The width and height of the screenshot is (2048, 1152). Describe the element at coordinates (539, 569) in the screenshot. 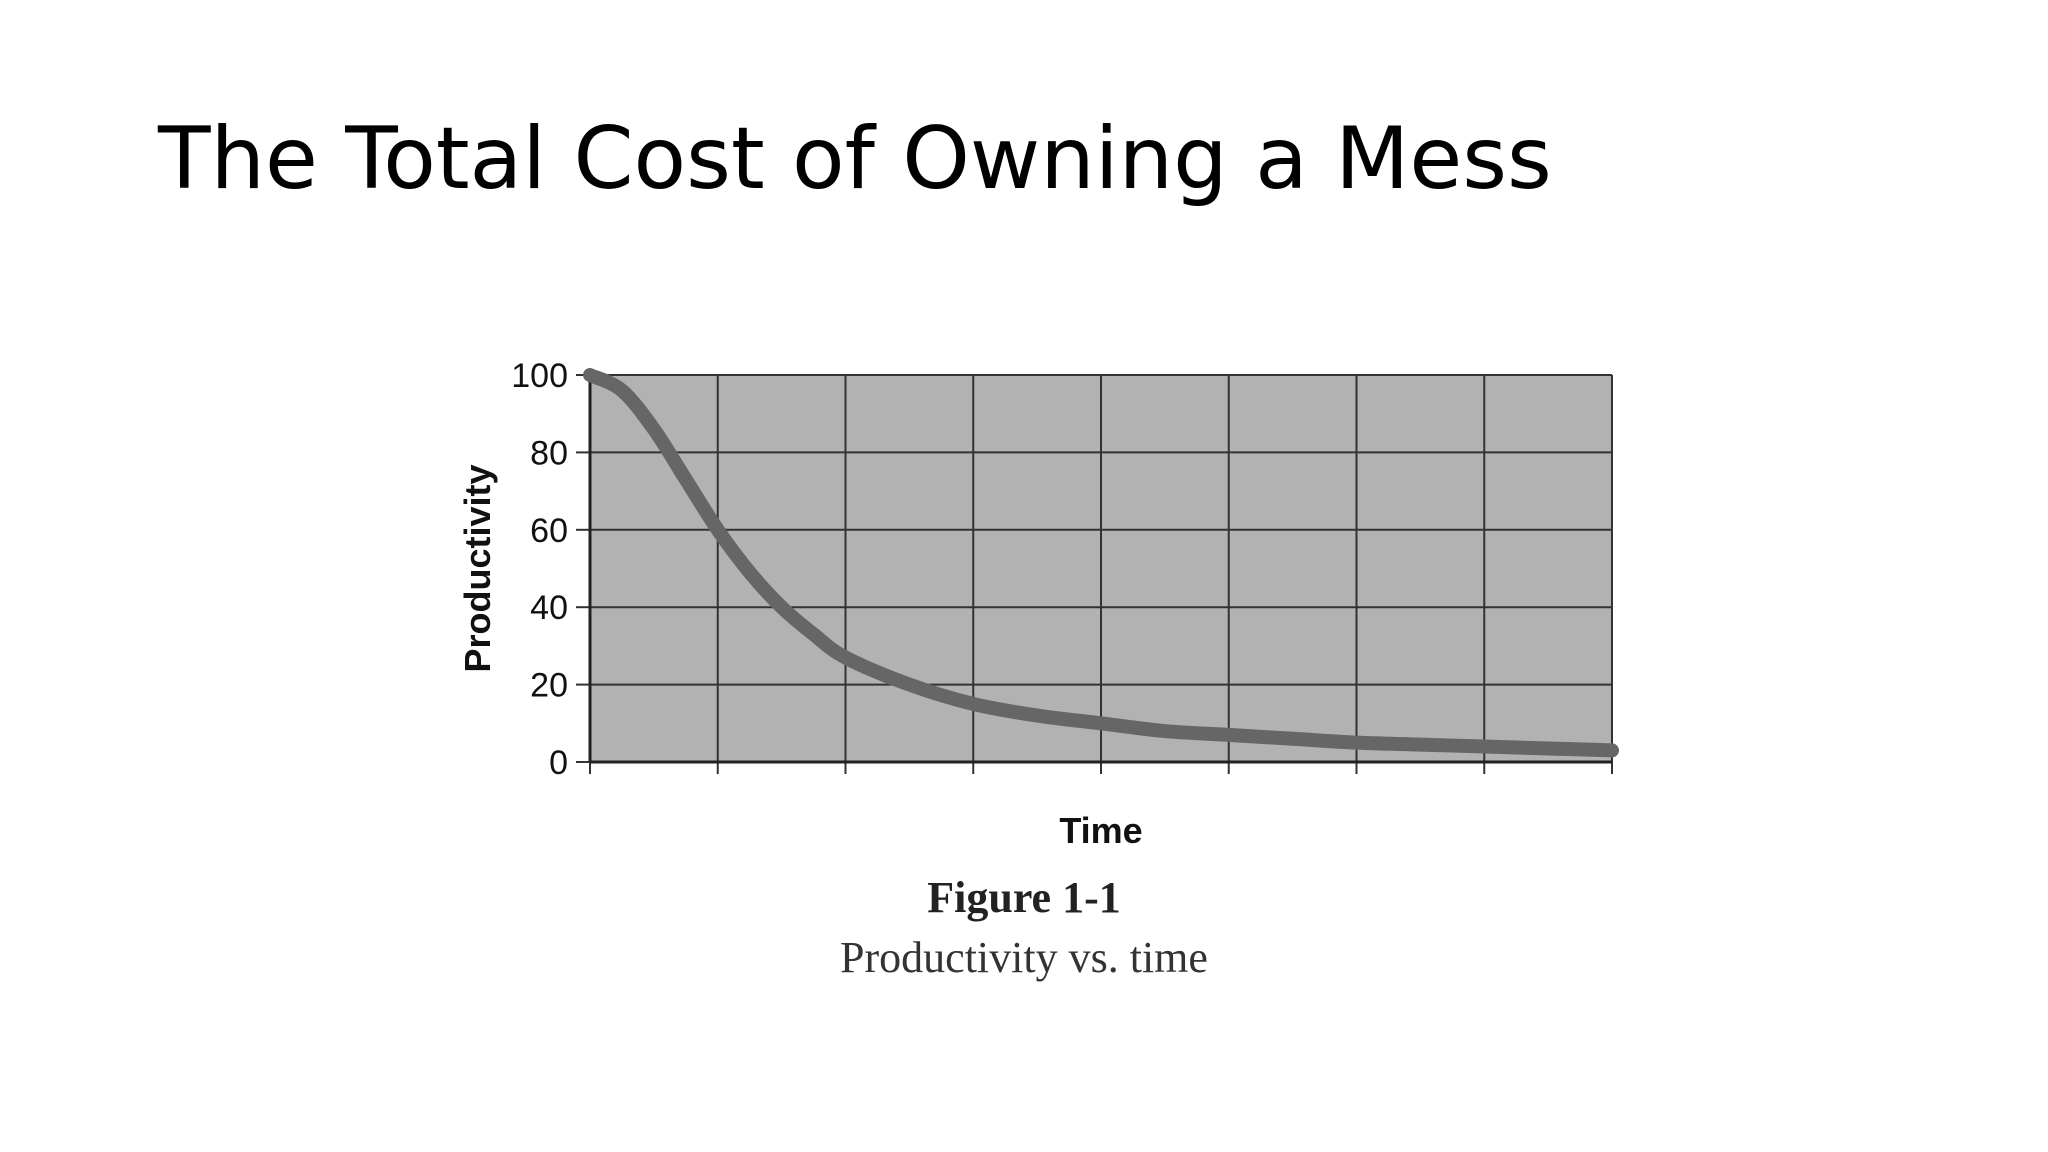

I see `y-tick-labels: 0 20 40 60 80 100` at that location.